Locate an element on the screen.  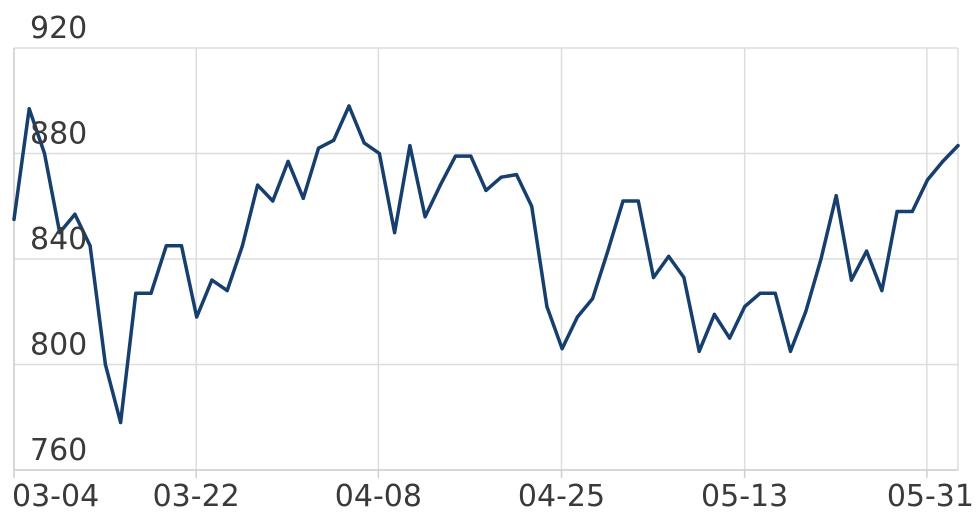
y-tick-labels: 760 800 840 880 920 is located at coordinates (58, 239).